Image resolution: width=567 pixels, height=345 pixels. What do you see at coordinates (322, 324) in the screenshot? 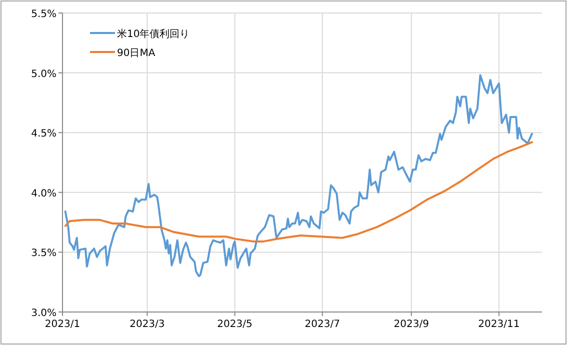
I see `x-tick-label: 2023/7` at bounding box center [322, 324].